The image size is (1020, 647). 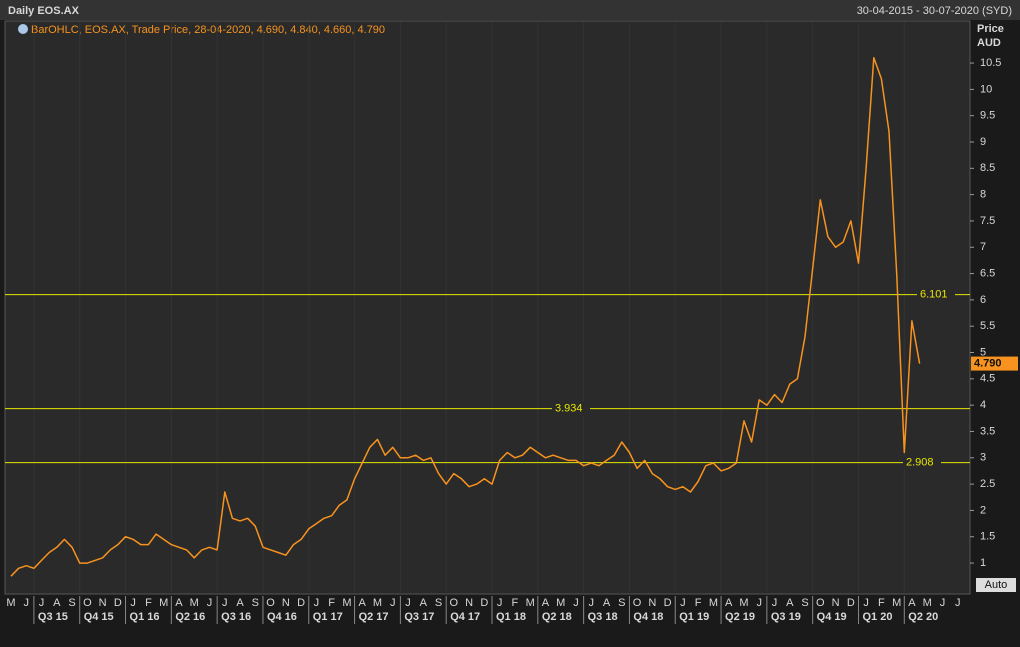 I want to click on quarter-label: Q4 15, so click(x=99, y=617).